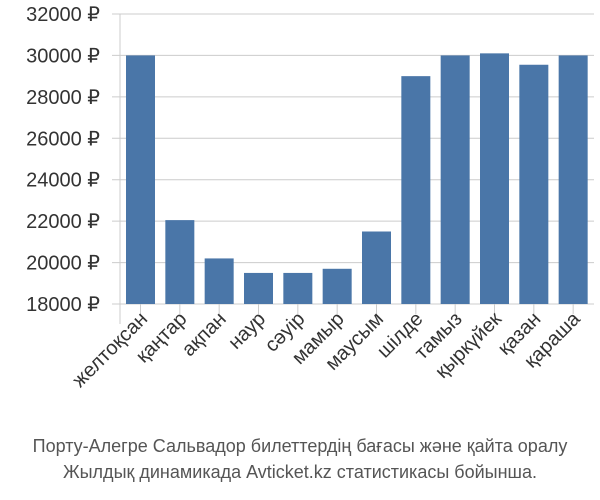 This screenshot has height=500, width=600. What do you see at coordinates (63, 181) in the screenshot?
I see `y-tick-label: 24000 ₽` at bounding box center [63, 181].